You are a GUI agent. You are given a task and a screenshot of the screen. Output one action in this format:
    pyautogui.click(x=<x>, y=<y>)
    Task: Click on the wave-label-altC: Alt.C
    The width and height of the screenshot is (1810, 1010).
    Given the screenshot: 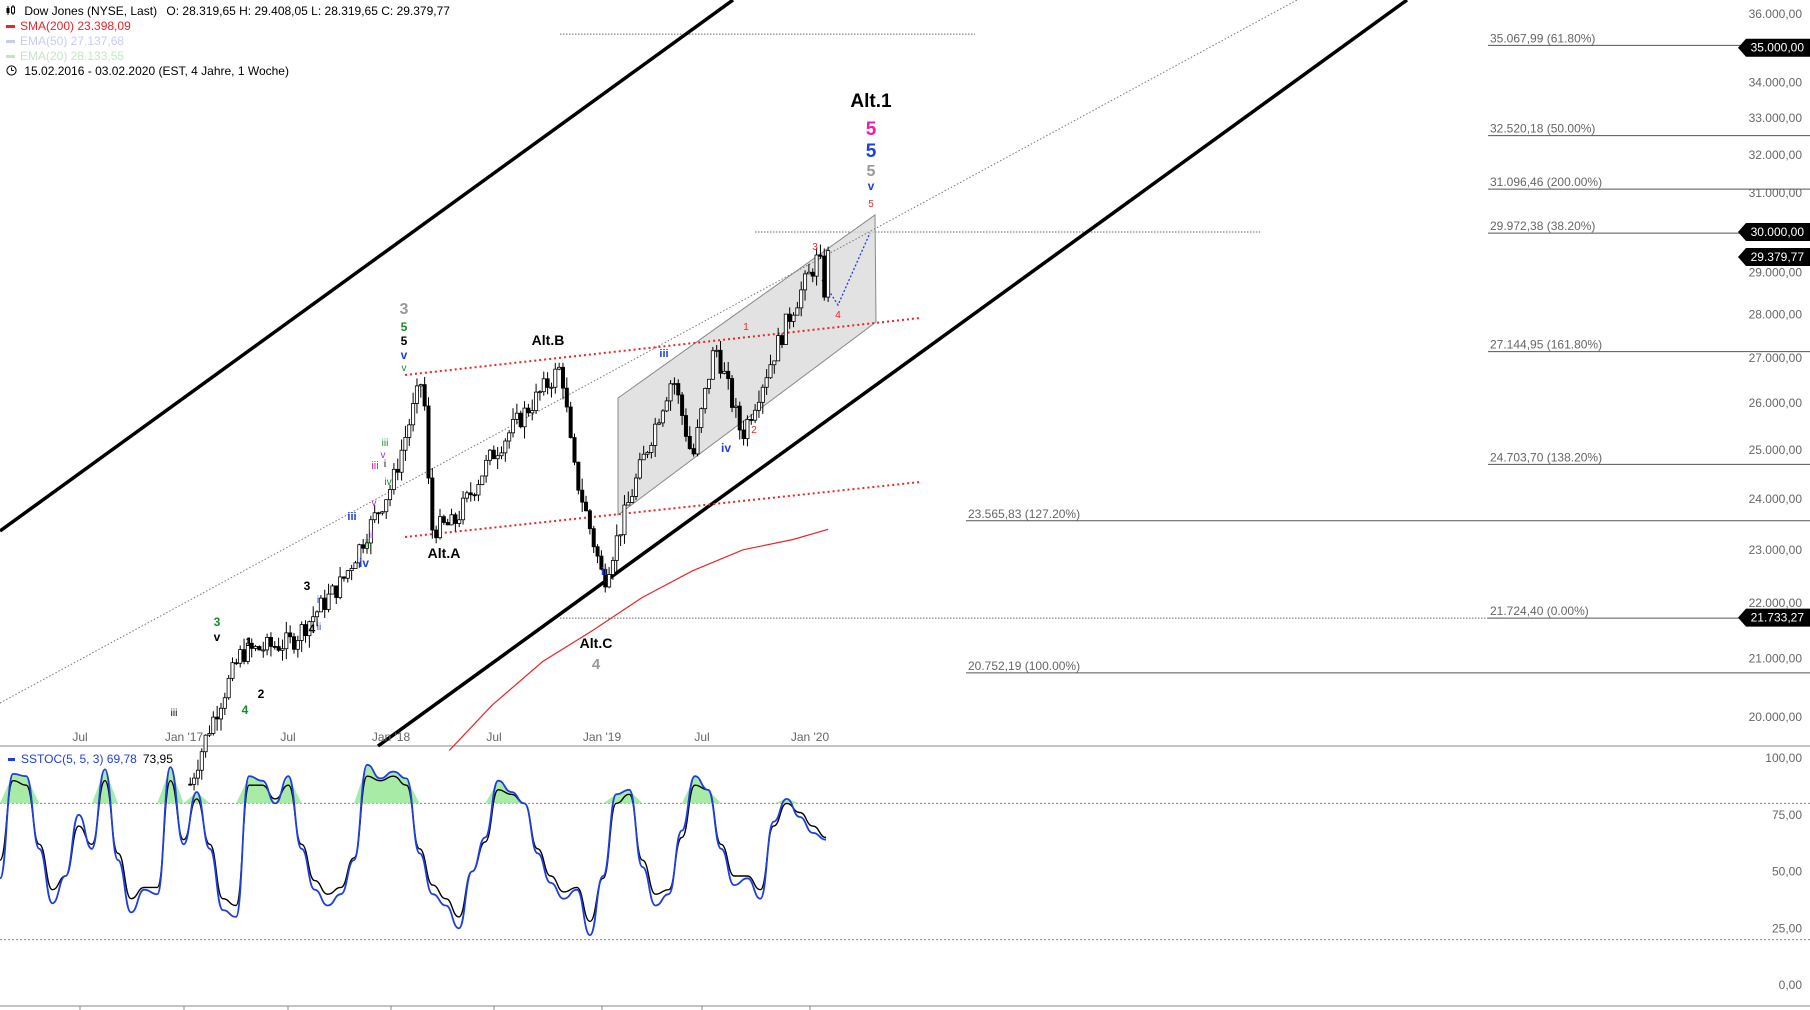 What is the action you would take?
    pyautogui.click(x=596, y=643)
    